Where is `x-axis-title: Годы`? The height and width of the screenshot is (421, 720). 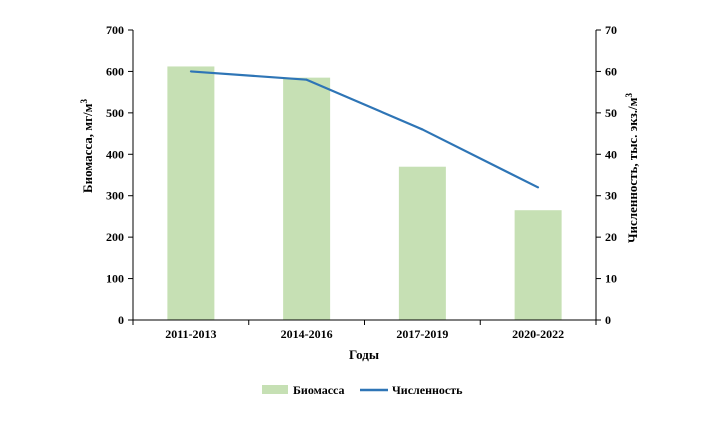 x-axis-title: Годы is located at coordinates (364, 354).